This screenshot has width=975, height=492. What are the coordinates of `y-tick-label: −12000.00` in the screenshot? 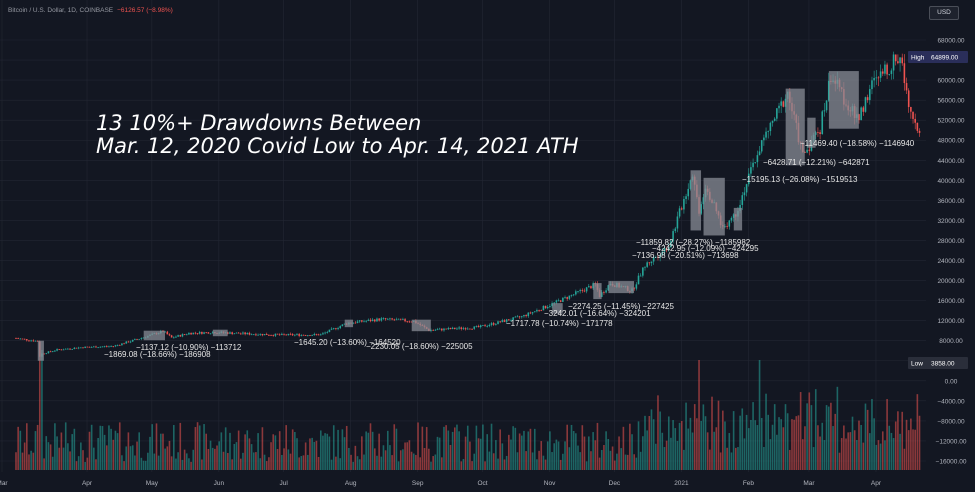 It's located at (951, 441).